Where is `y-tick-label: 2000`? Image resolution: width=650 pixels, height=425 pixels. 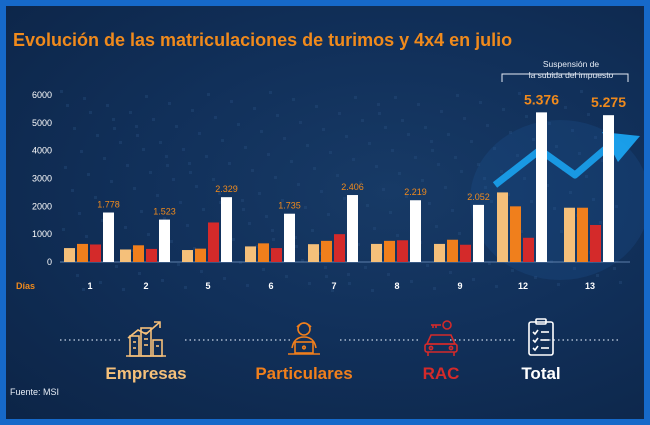
y-tick-label: 2000 is located at coordinates (42, 206).